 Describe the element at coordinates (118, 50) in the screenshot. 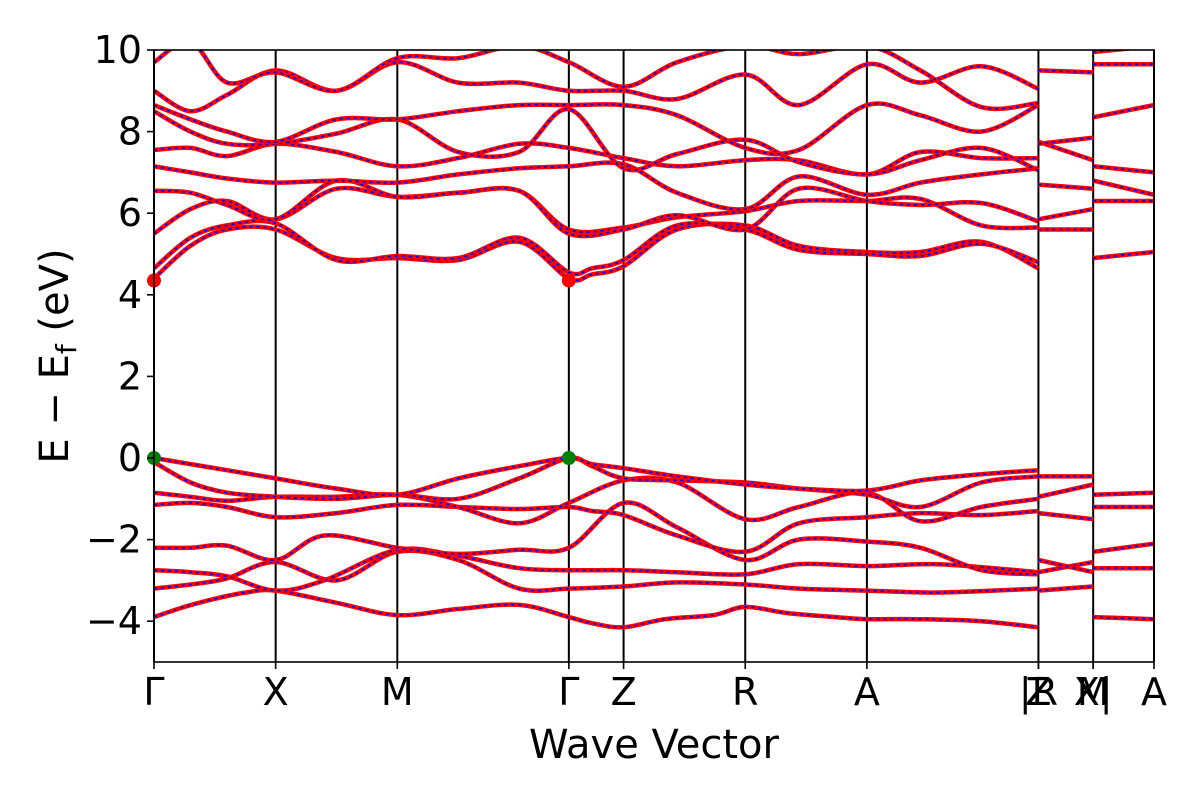

I see `y-tick-label: 10` at that location.